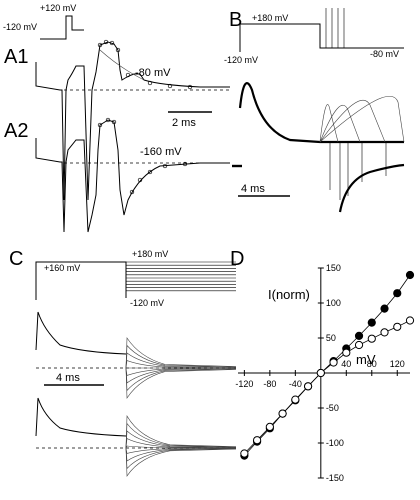  I want to click on panel-c-protocol-right-label: +180 mV, so click(150, 254).